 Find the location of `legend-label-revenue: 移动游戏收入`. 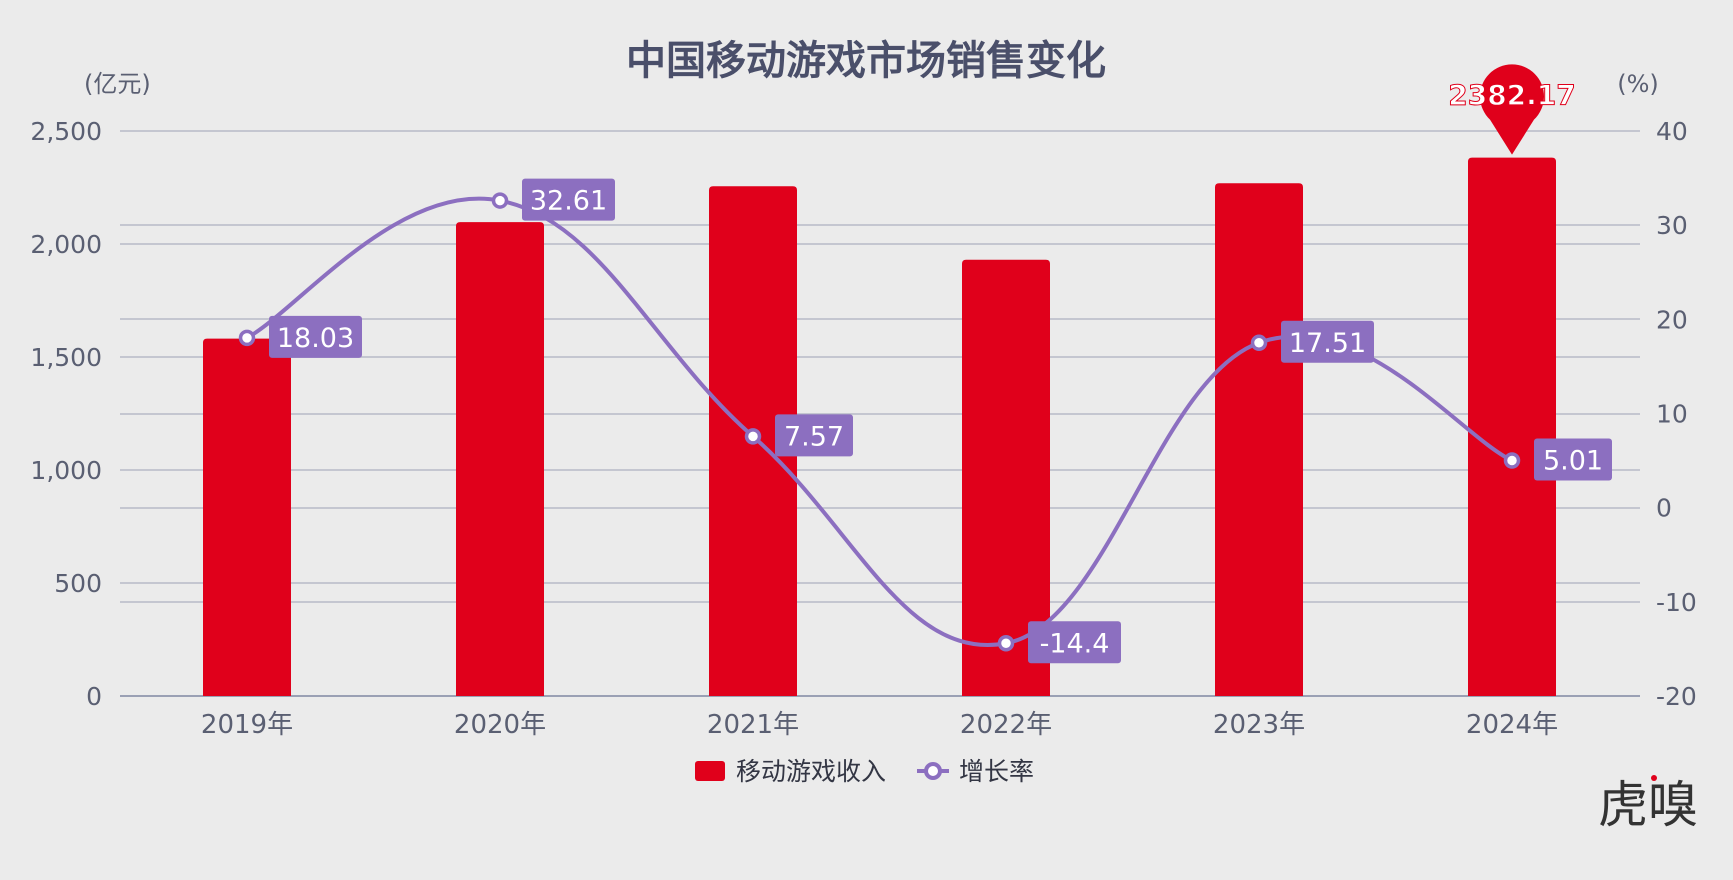

legend-label-revenue: 移动游戏收入 is located at coordinates (811, 771).